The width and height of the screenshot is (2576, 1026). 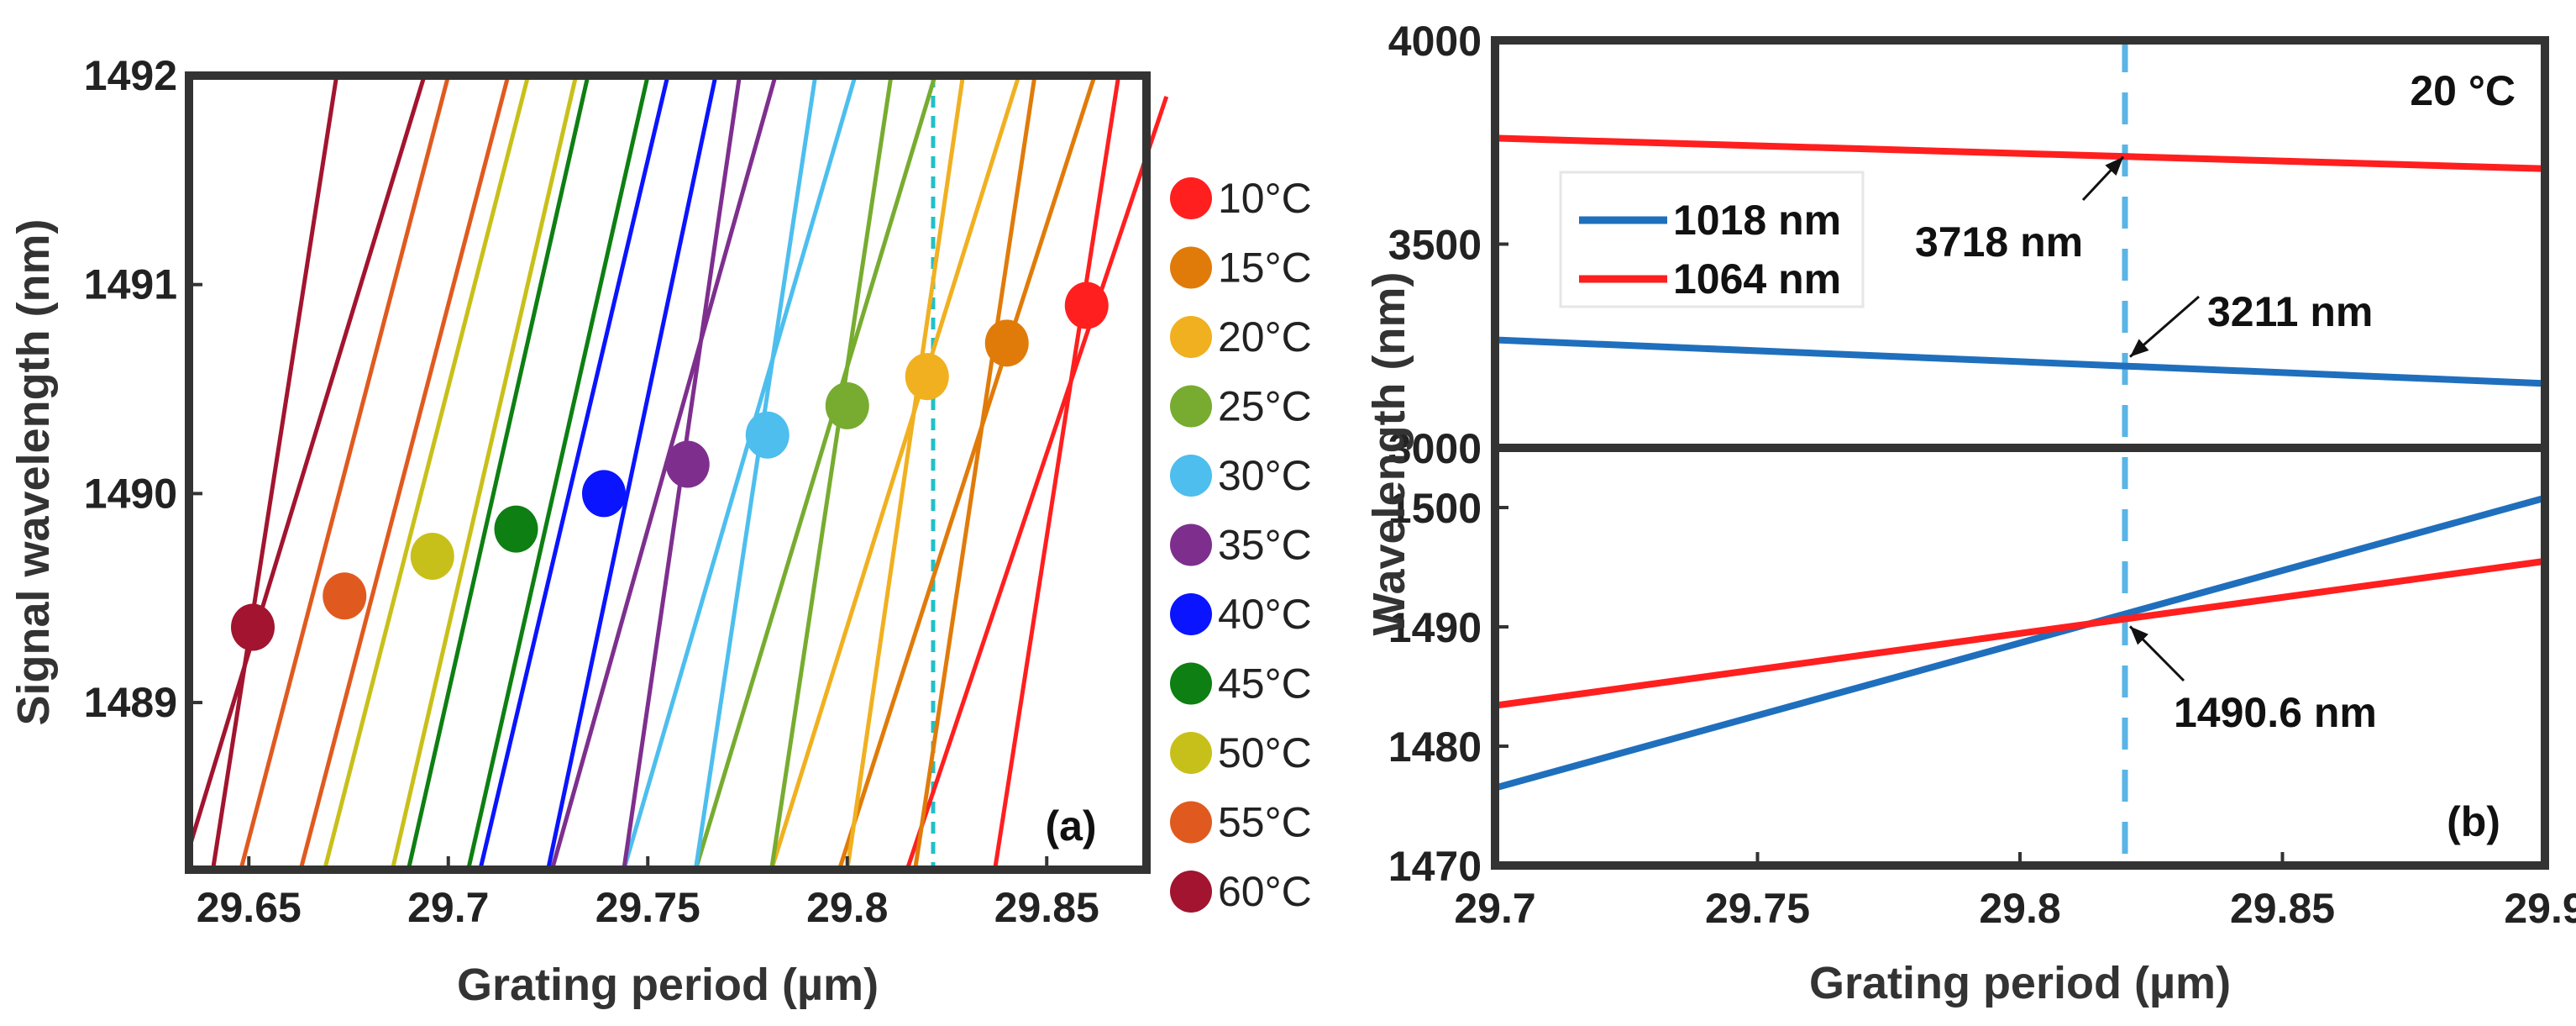 What do you see at coordinates (668, 985) in the screenshot?
I see `panel-a-xlabel: Grating period (µm)` at bounding box center [668, 985].